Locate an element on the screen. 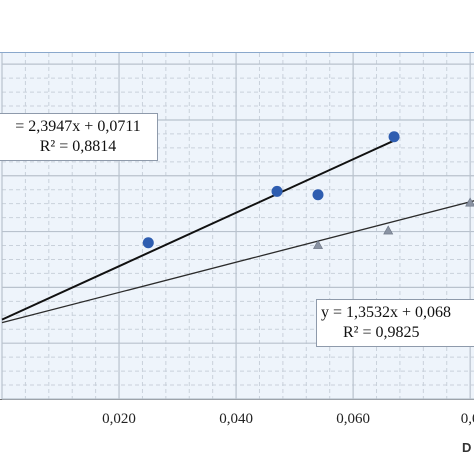 Image resolution: width=474 pixels, height=474 pixels. trendline-equation-box-1: = 2,3947x + 0,0711 R² = 0,8814 is located at coordinates (79, 137).